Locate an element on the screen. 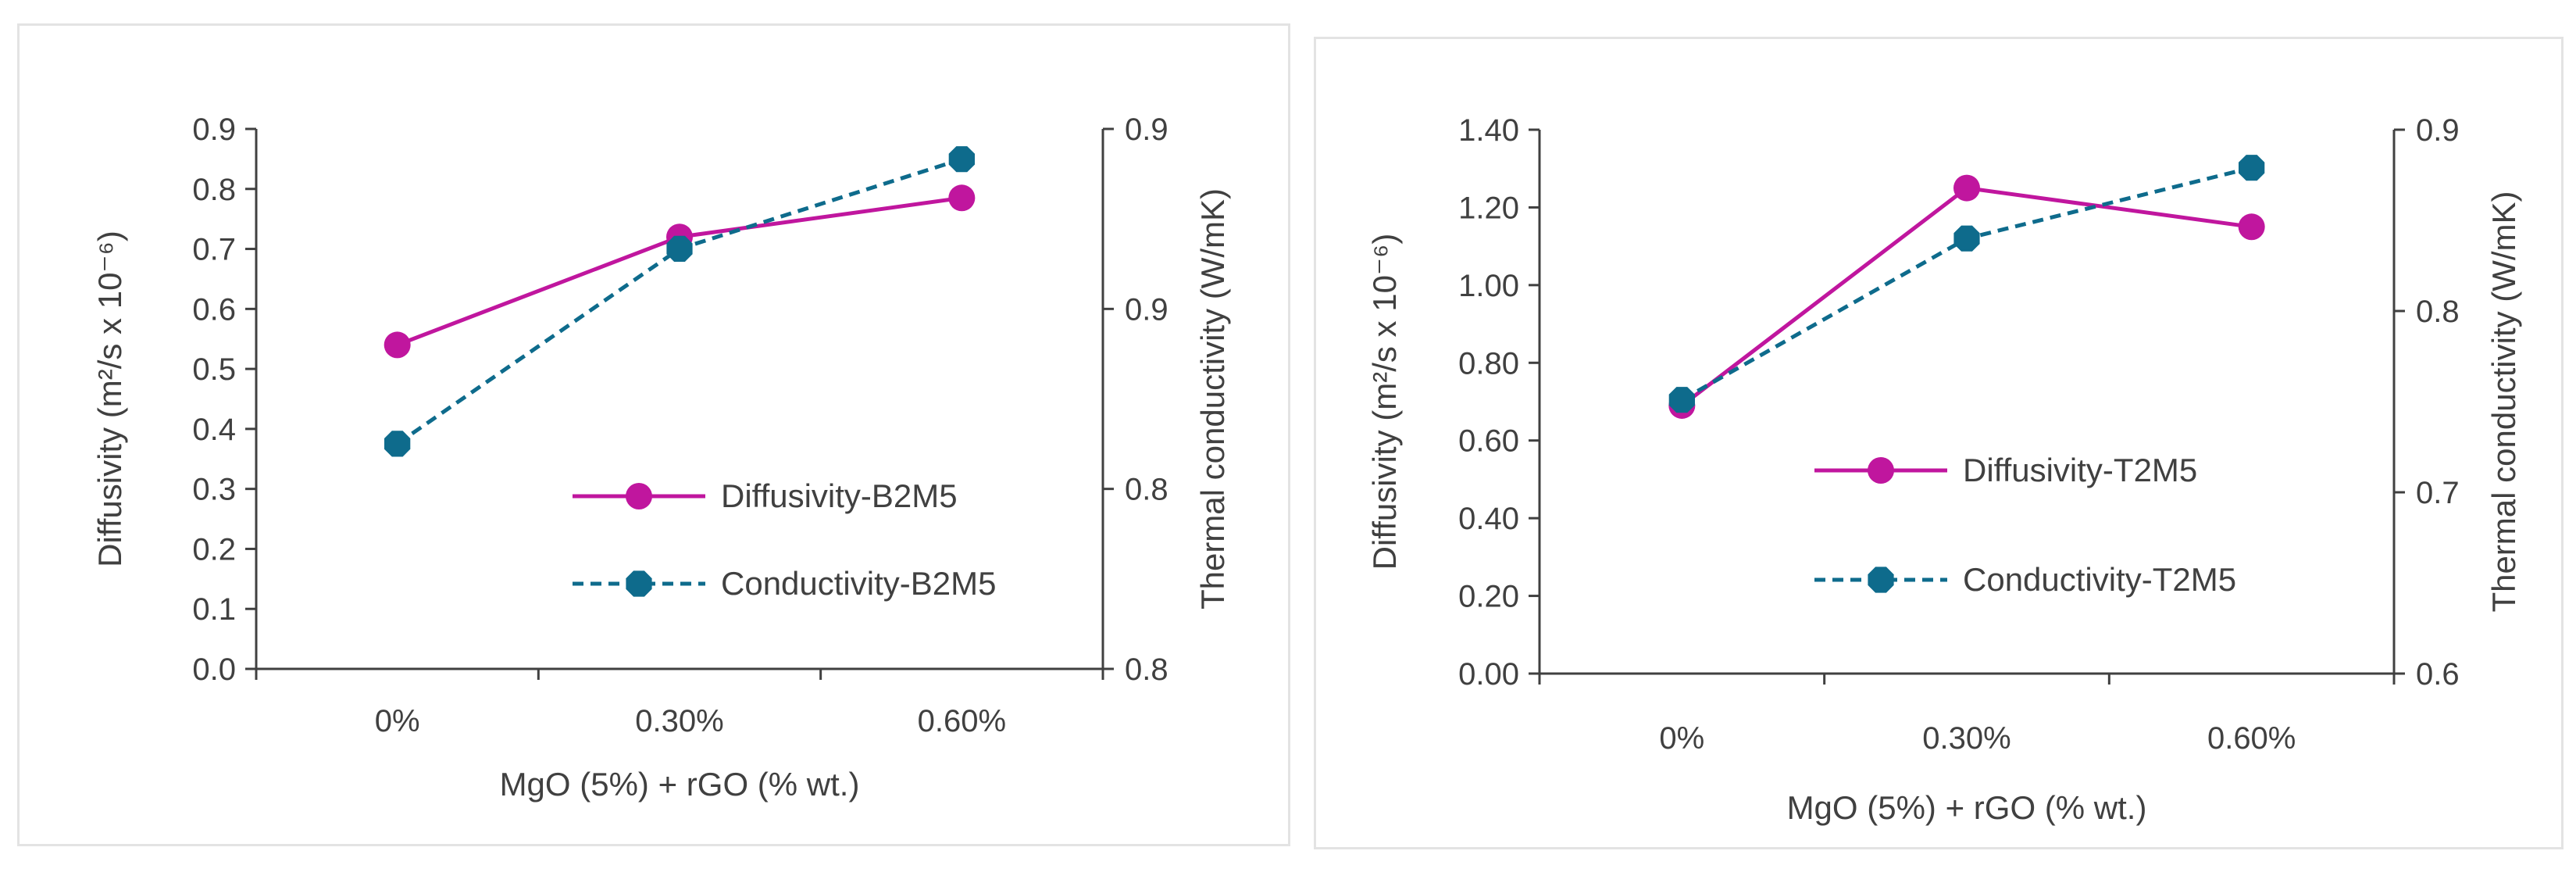 The height and width of the screenshot is (883, 2576). legend-marker-diffusivity-b2m5 is located at coordinates (639, 496).